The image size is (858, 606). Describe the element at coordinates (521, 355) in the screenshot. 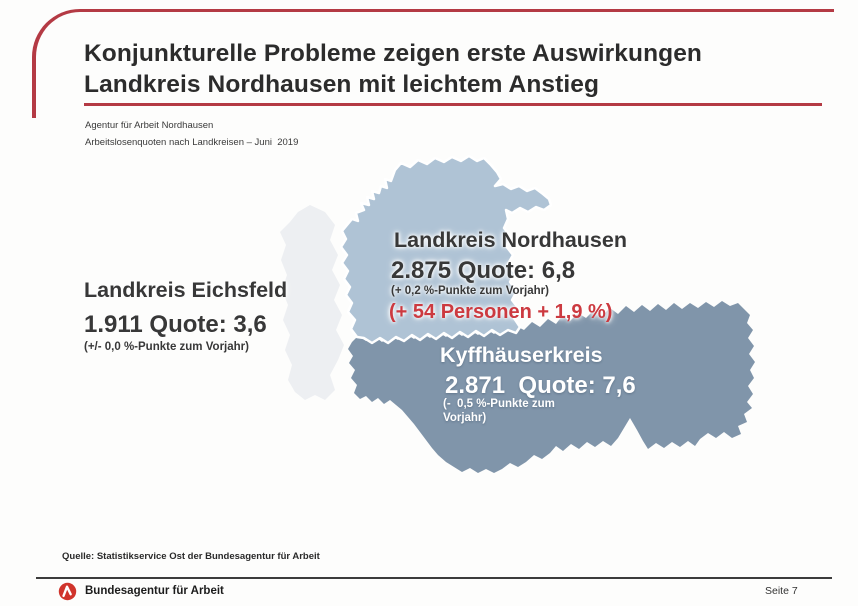

I see `kyffhaeuserkreis-name: Kyffhäuserkreis` at that location.